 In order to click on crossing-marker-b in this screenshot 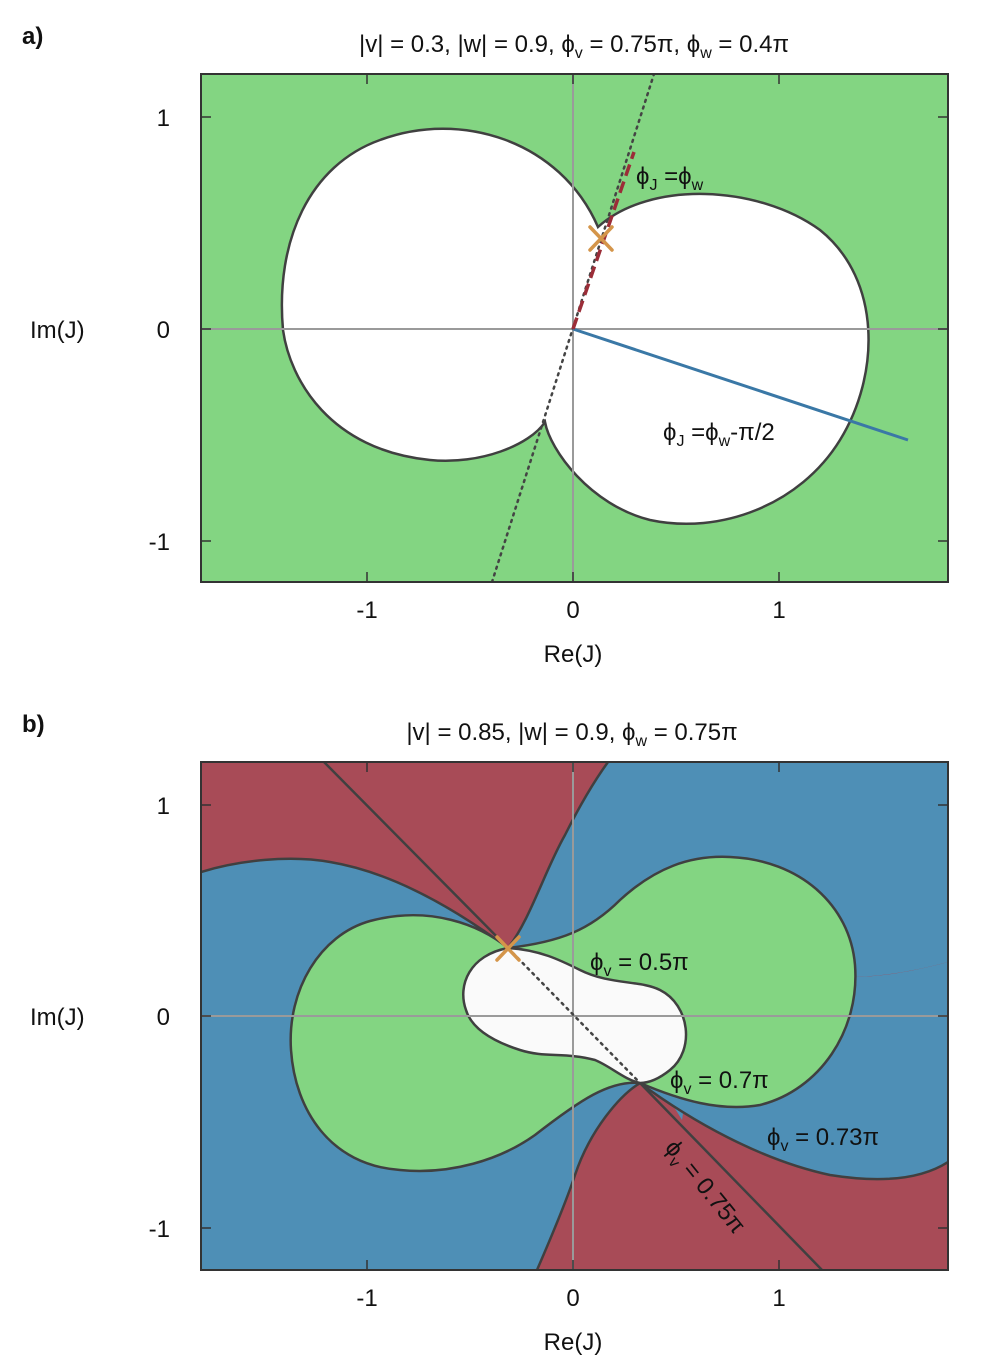, I will do `click(508, 948)`.